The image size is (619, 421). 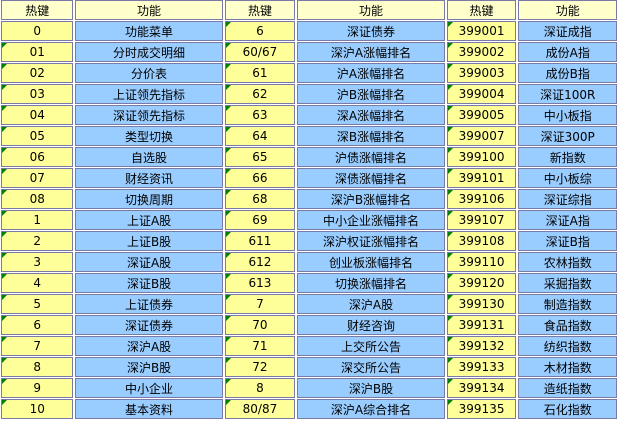 What do you see at coordinates (481, 262) in the screenshot?
I see `hotkey-cell: 399110` at bounding box center [481, 262].